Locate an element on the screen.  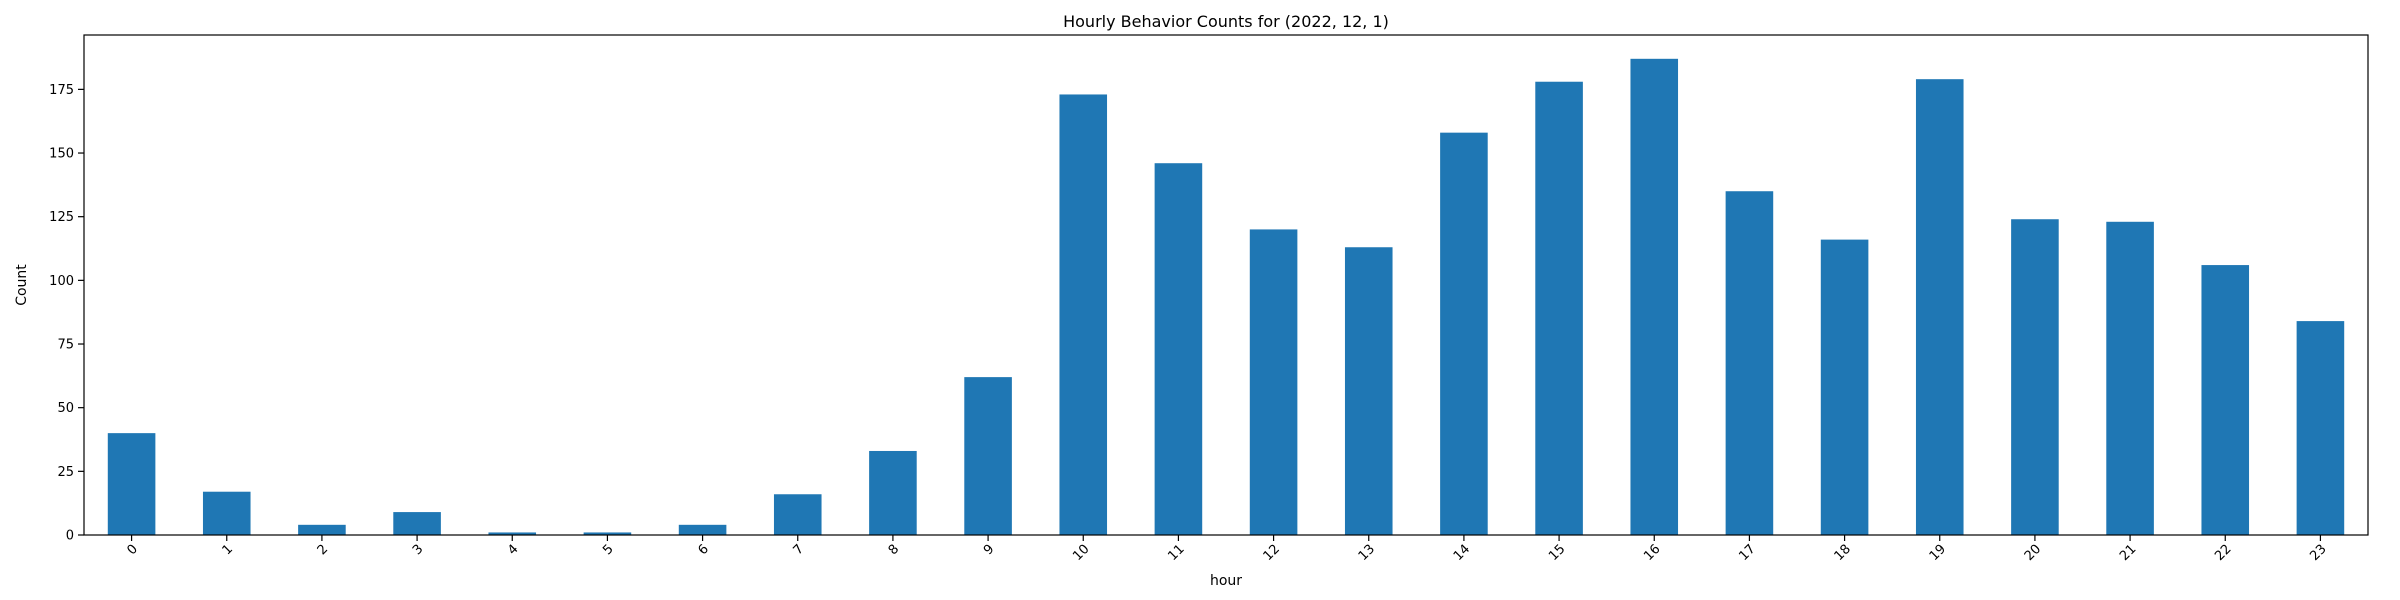
x-tick-label: 11 is located at coordinates (1176, 553).